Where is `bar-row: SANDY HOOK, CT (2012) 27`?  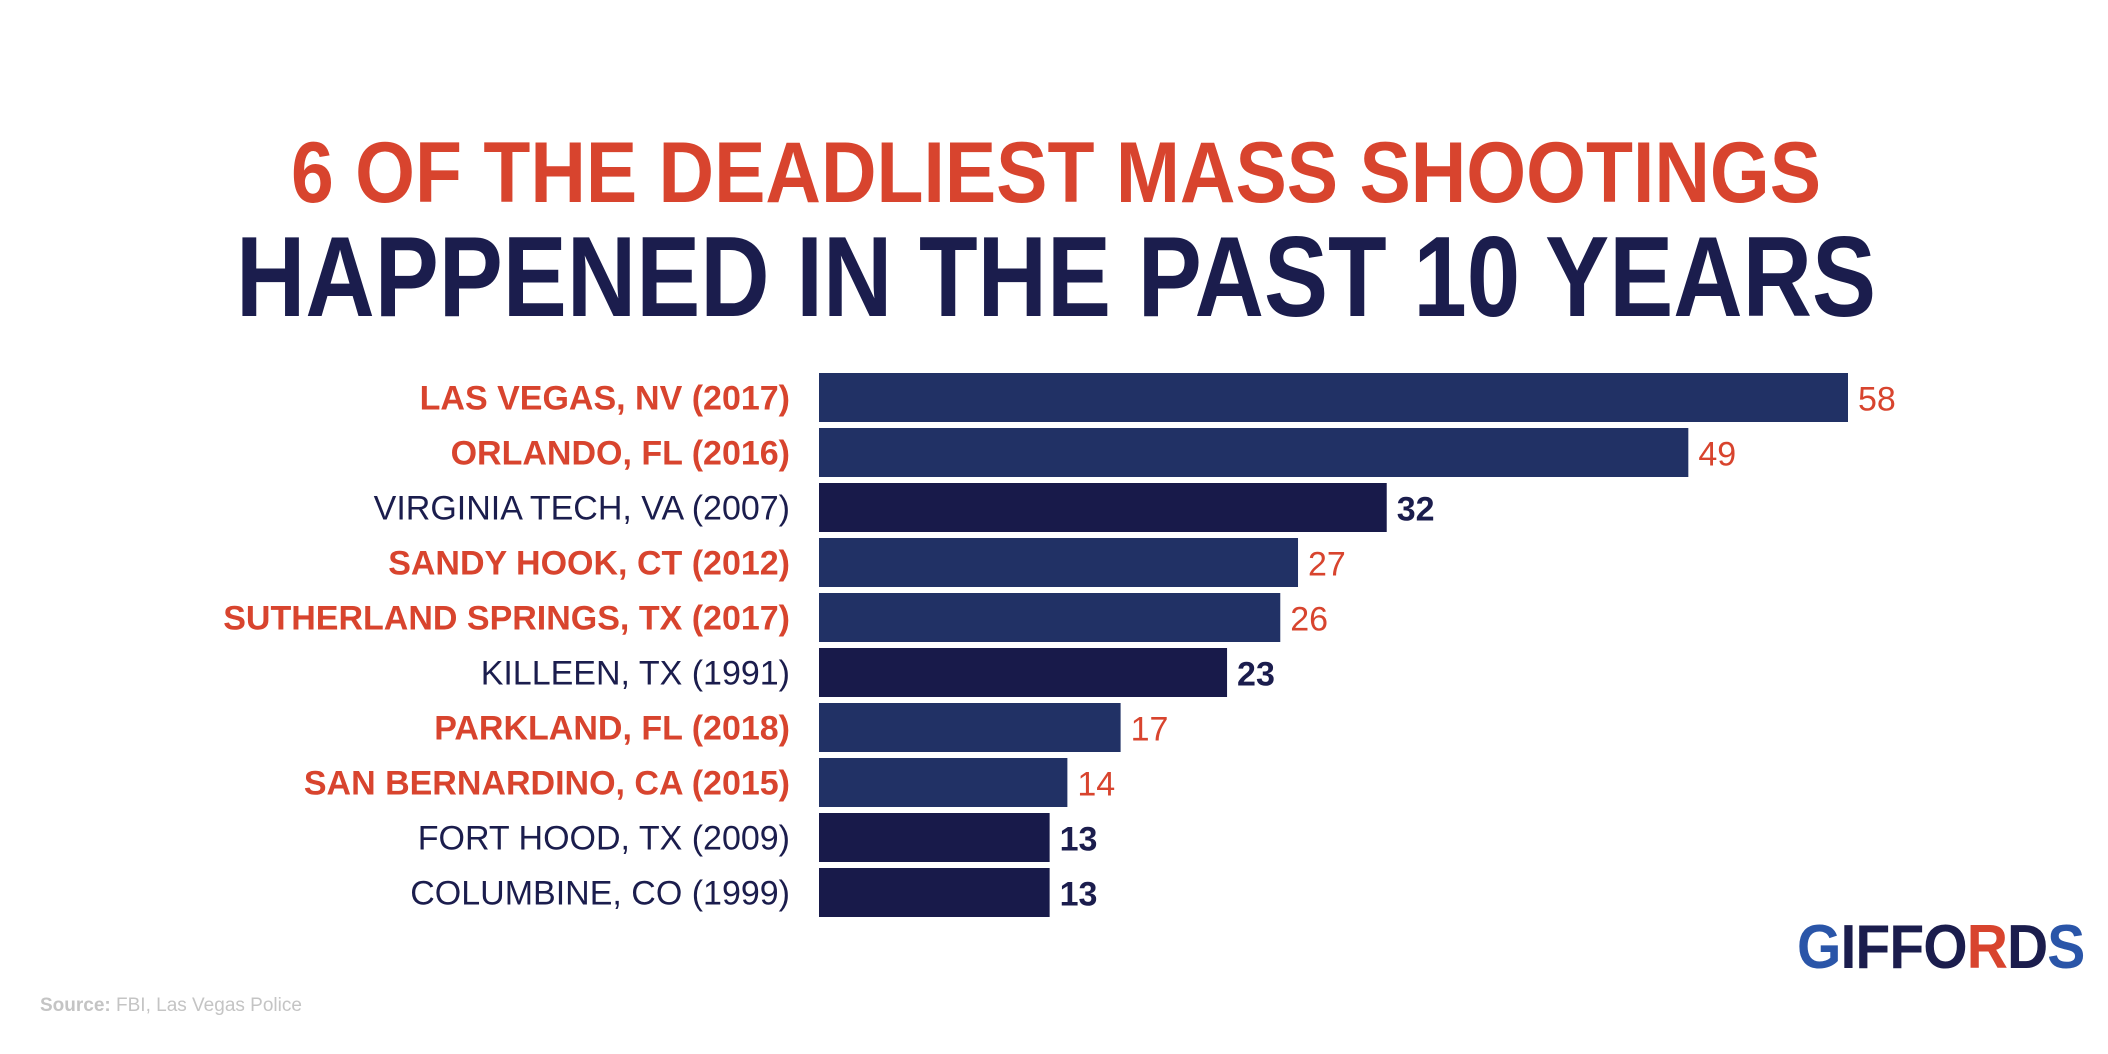
bar-row: SANDY HOOK, CT (2012) 27 is located at coordinates (867, 562).